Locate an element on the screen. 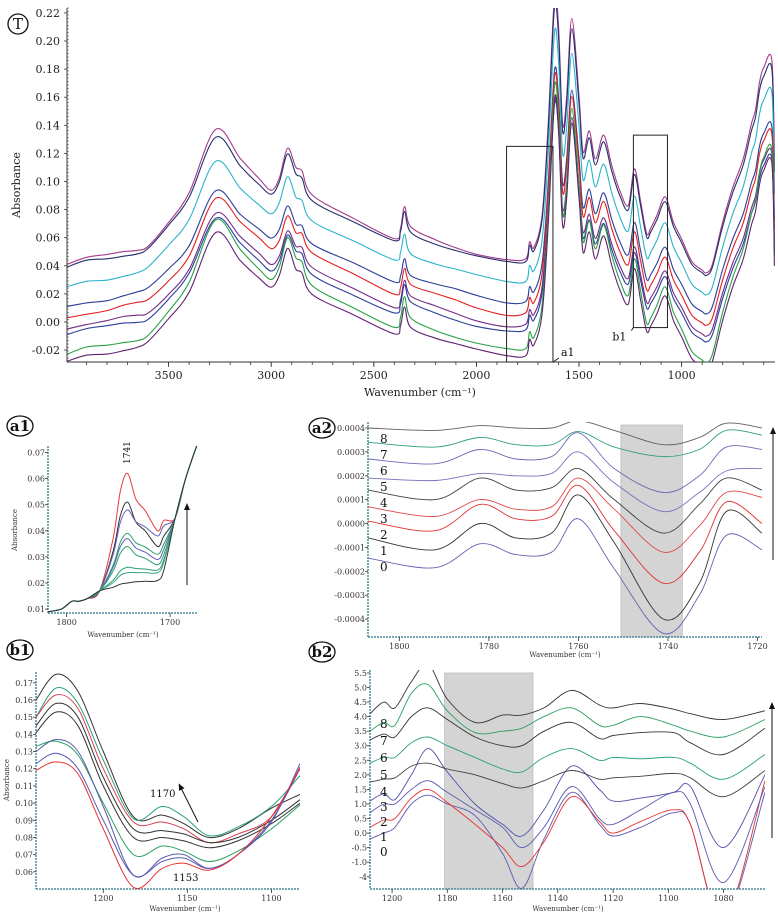  x-tick-label: 1760 is located at coordinates (578, 646).